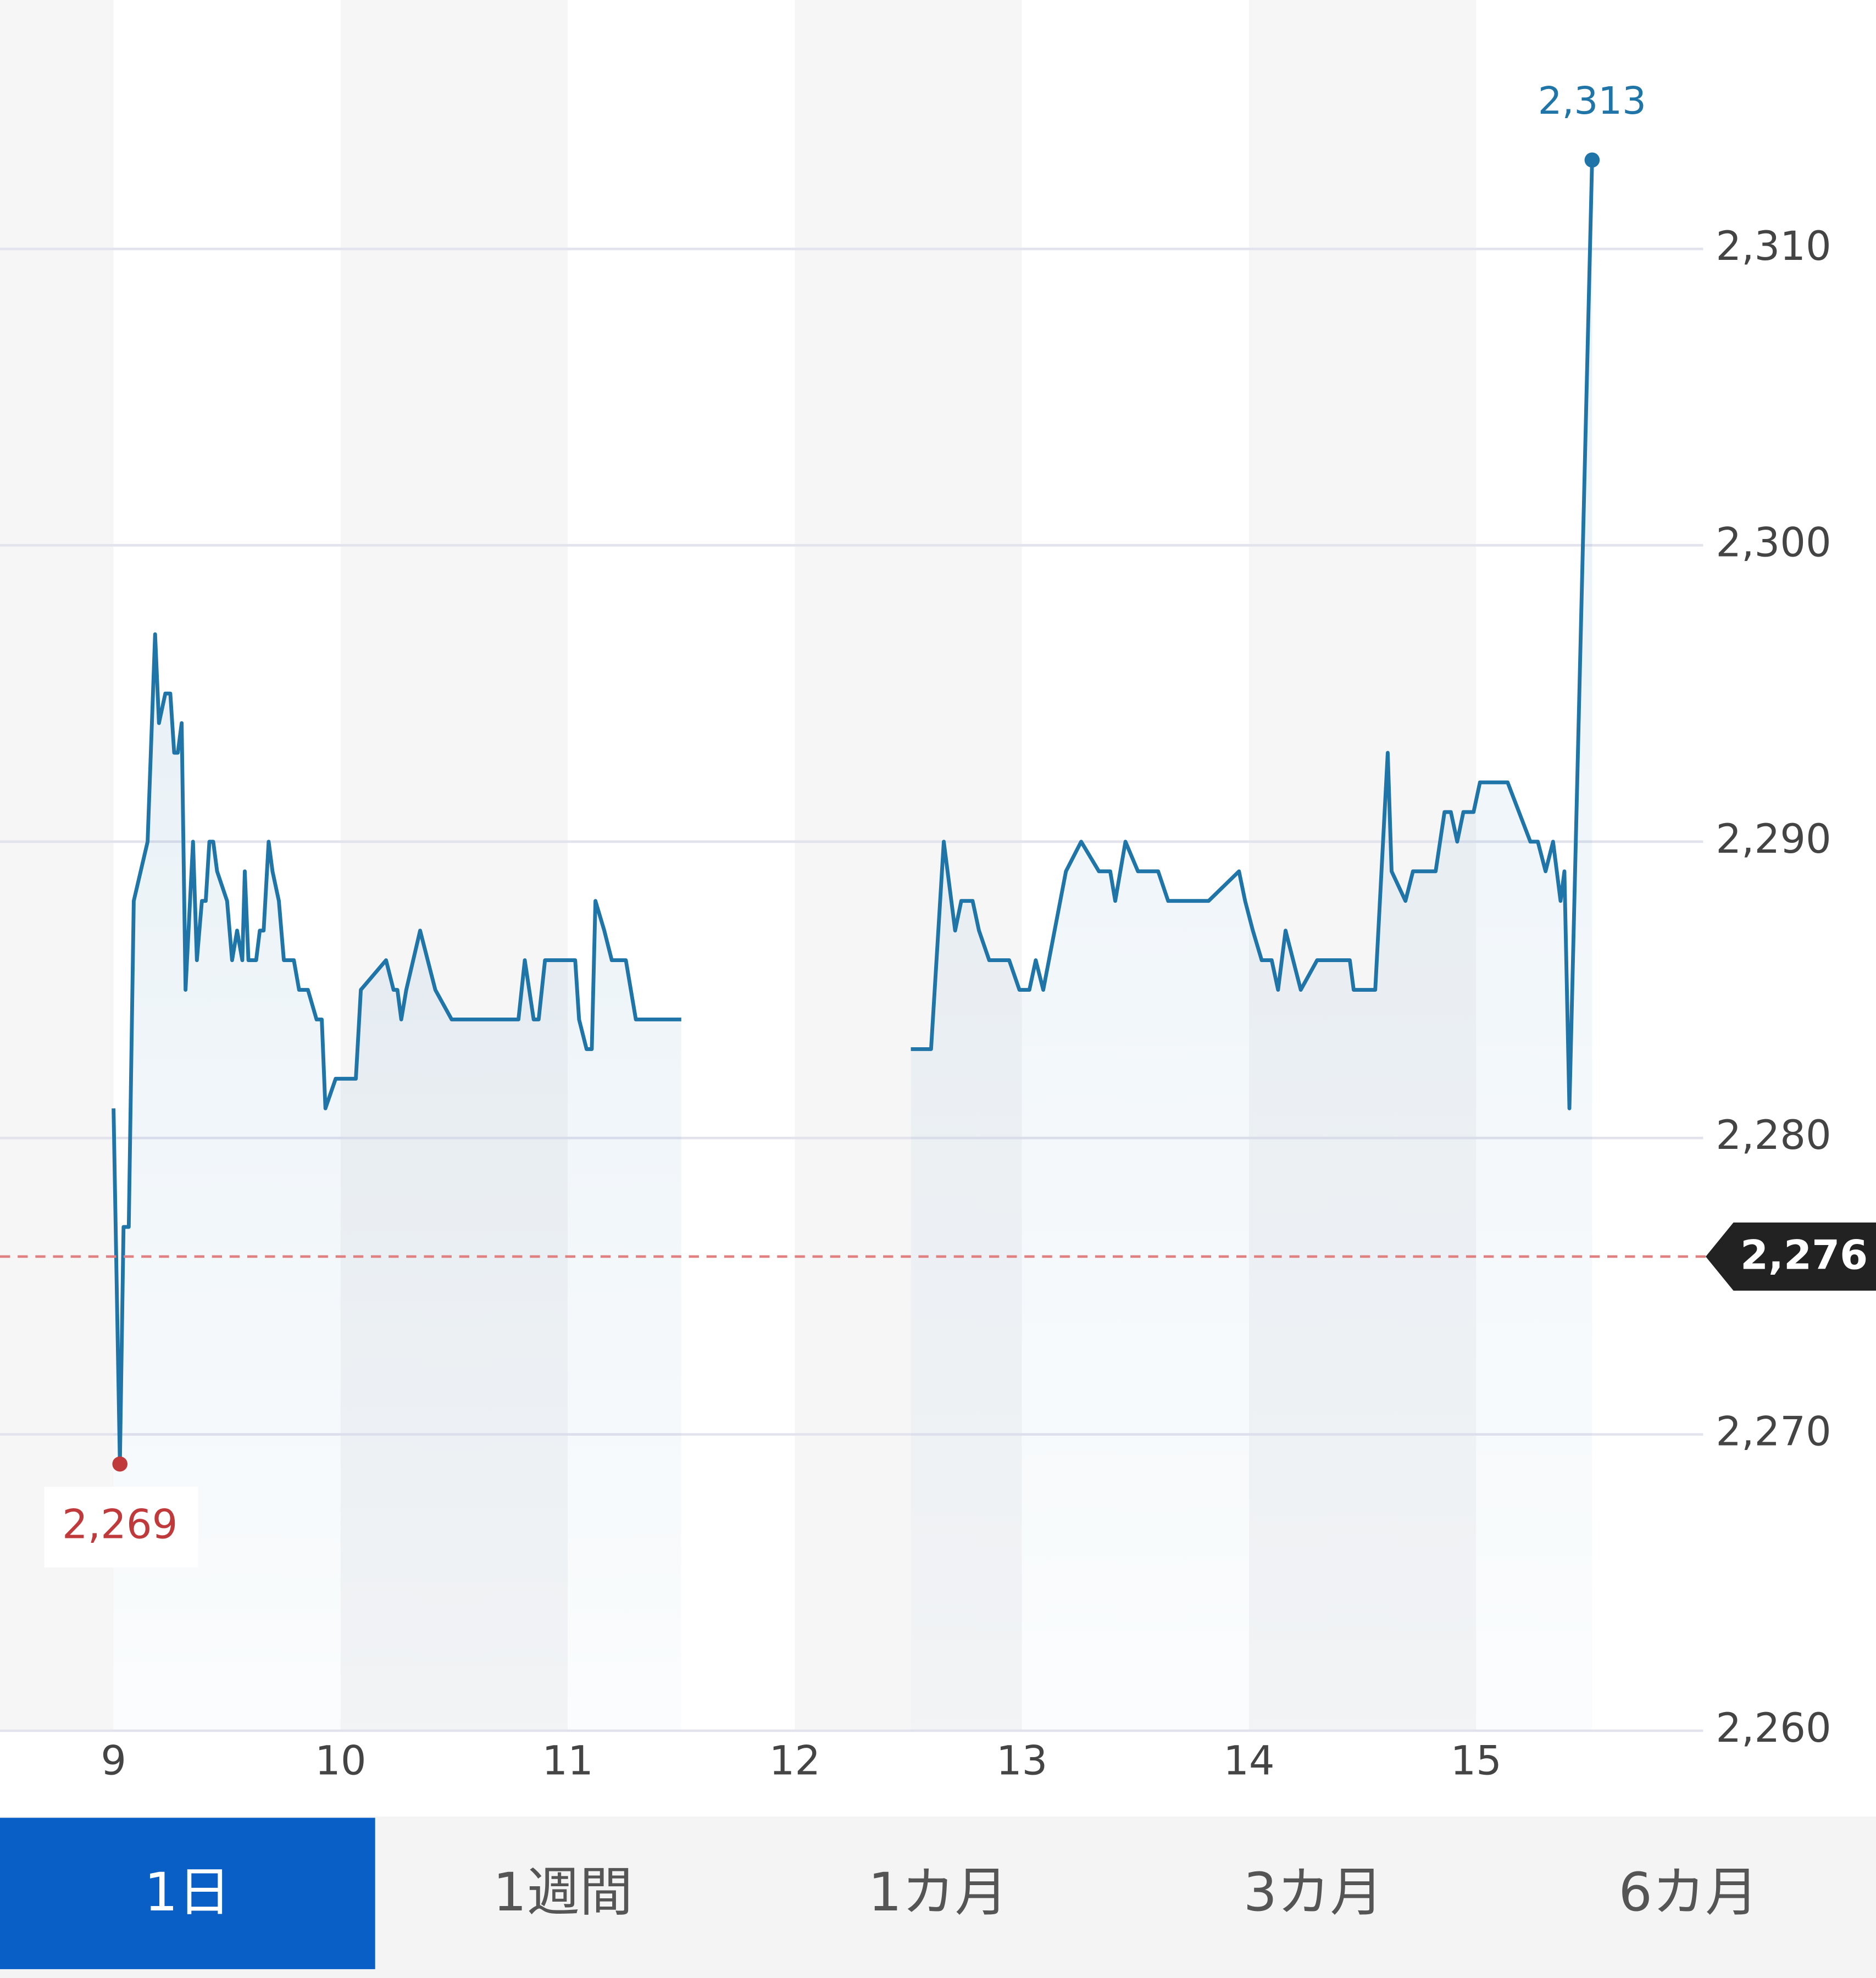 The image size is (1876, 1978). Describe the element at coordinates (1249, 1761) in the screenshot. I see `x-tick-label: 14` at that location.